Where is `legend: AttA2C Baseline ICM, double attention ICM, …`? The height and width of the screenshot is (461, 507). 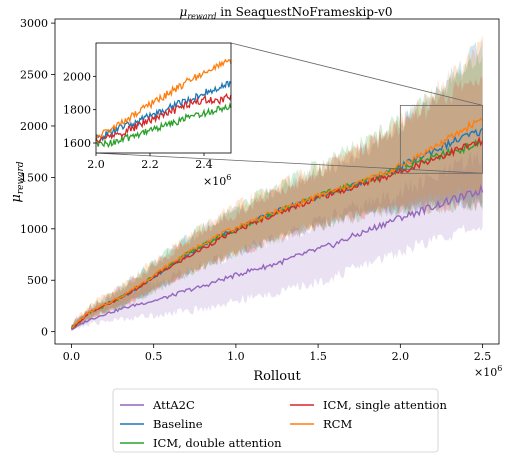 legend: AttA2C Baseline ICM, double attention ICM, … is located at coordinates (279, 420).